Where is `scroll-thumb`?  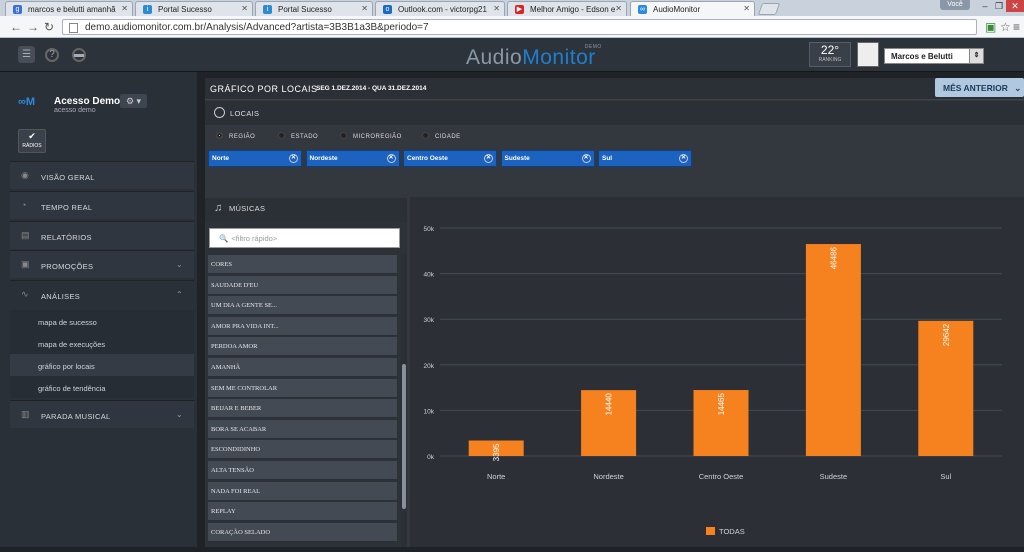 scroll-thumb is located at coordinates (404, 436).